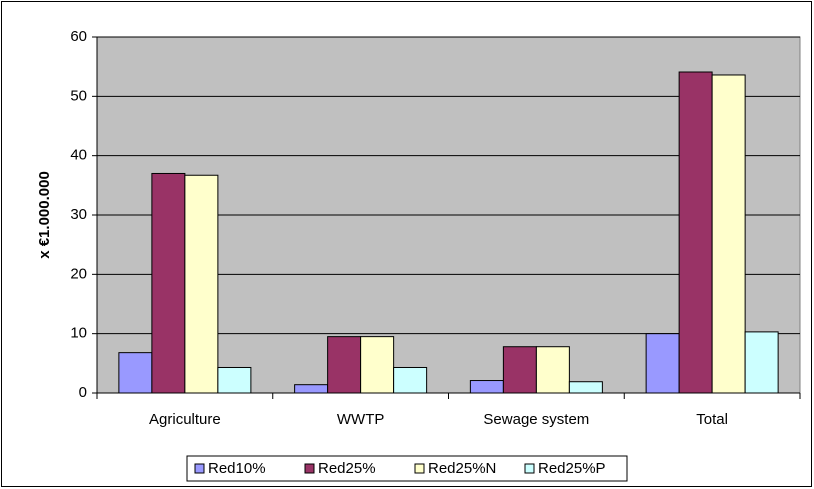 The image size is (814, 489). What do you see at coordinates (712, 419) in the screenshot?
I see `x-tick-label: Total` at bounding box center [712, 419].